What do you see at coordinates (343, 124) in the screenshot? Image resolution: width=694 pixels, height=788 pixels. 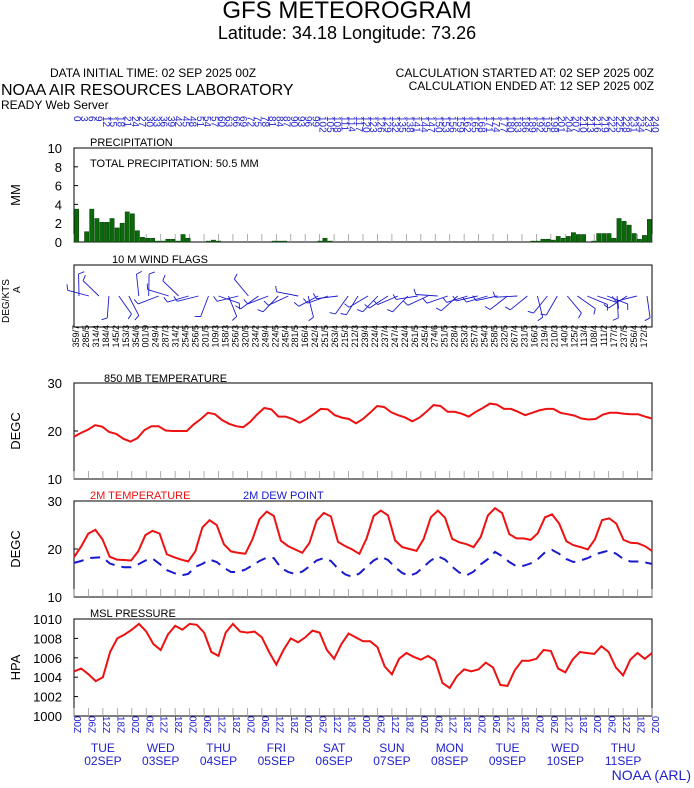 I see `top-hour-label: 111` at bounding box center [343, 124].